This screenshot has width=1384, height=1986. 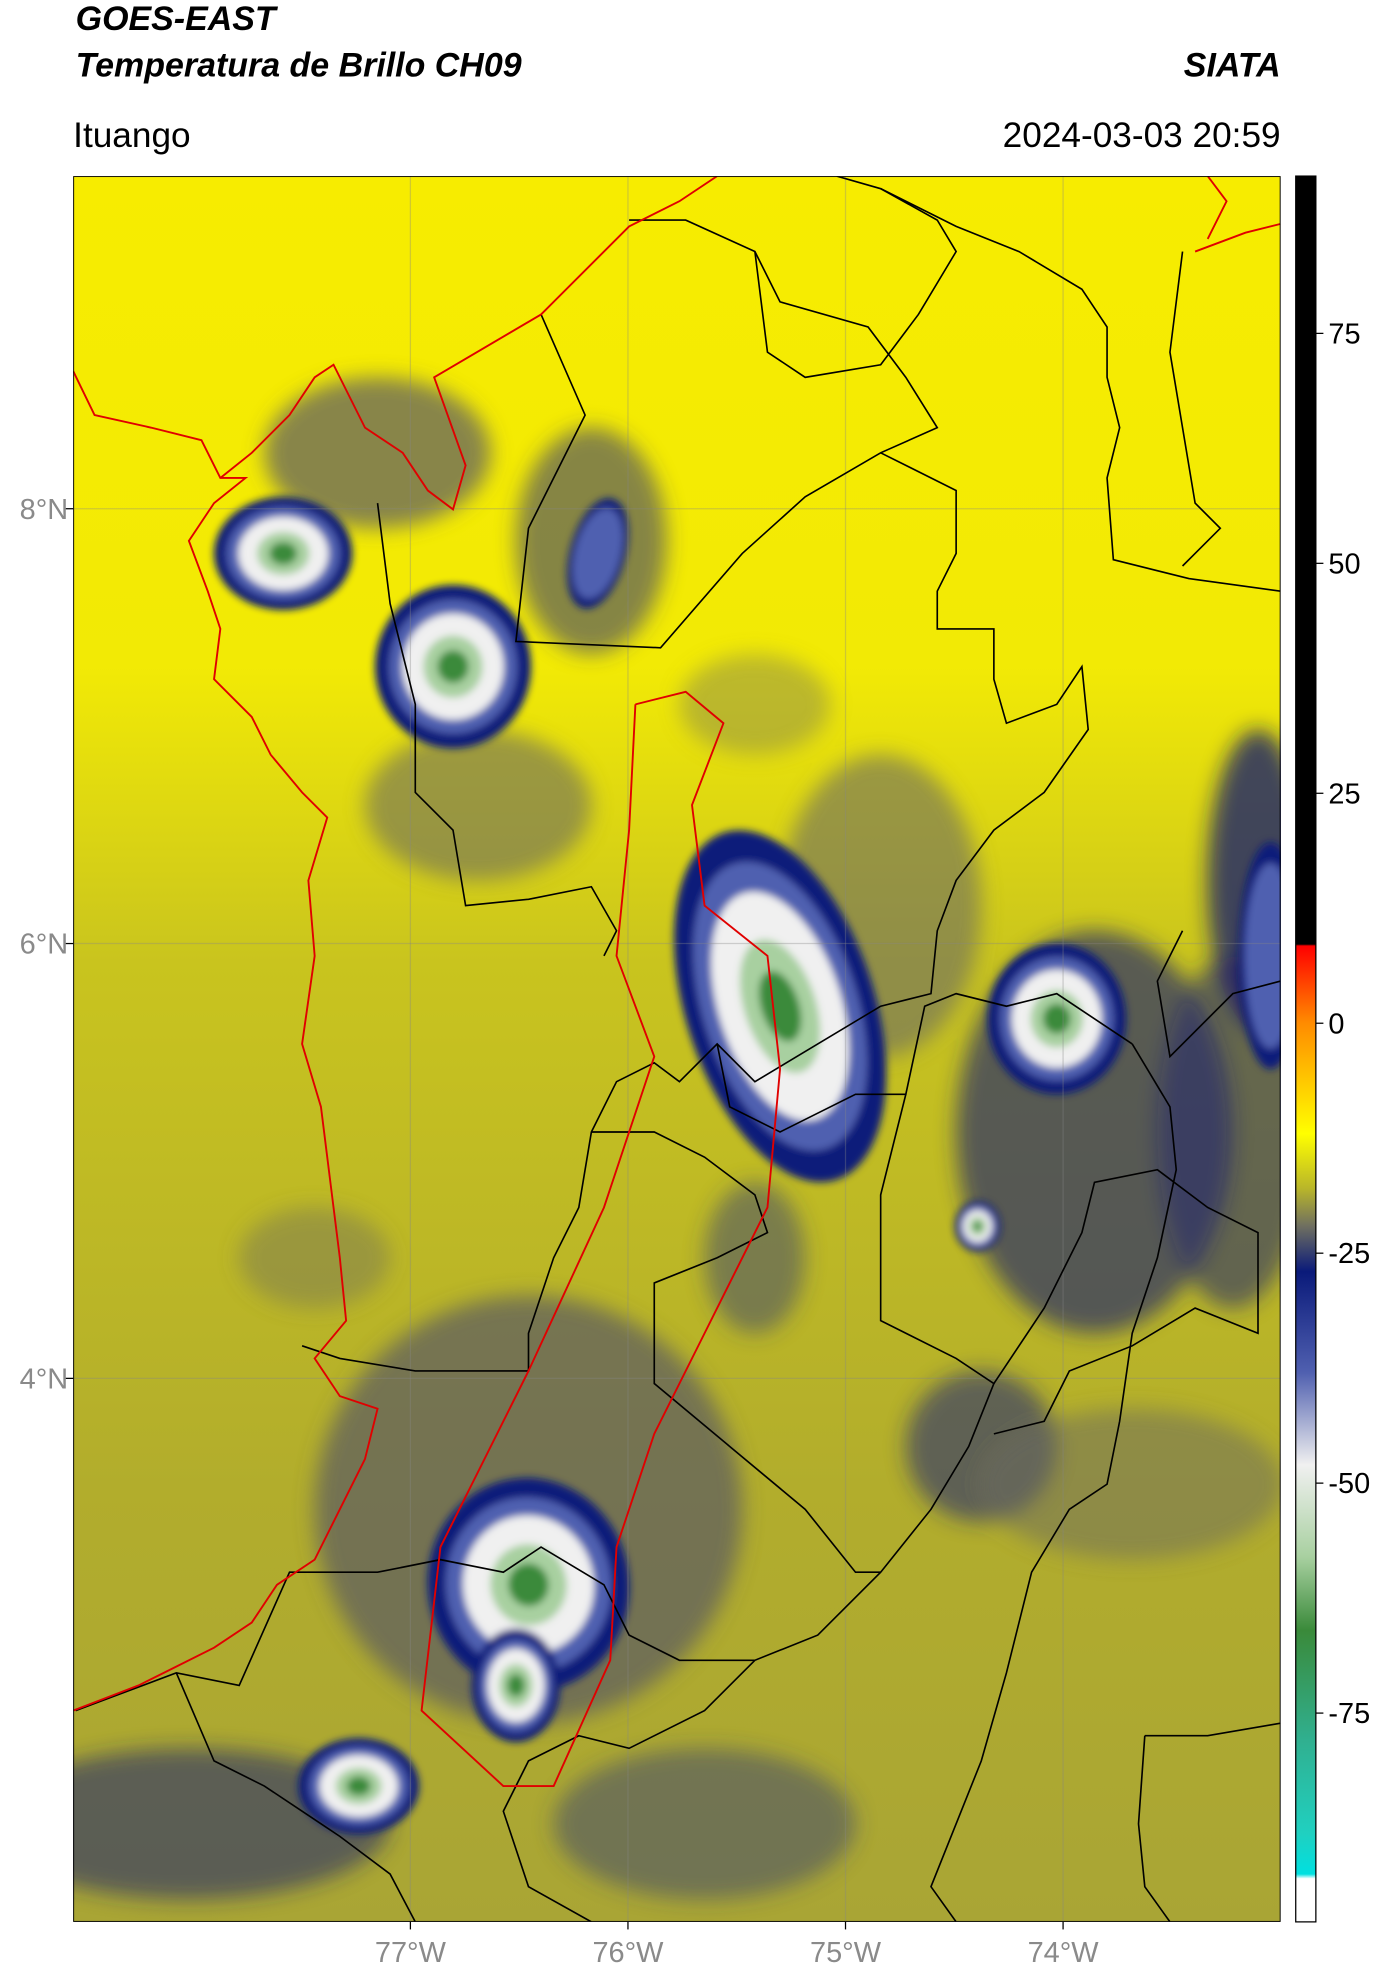 What do you see at coordinates (131, 135) in the screenshot?
I see `location: Ituango` at bounding box center [131, 135].